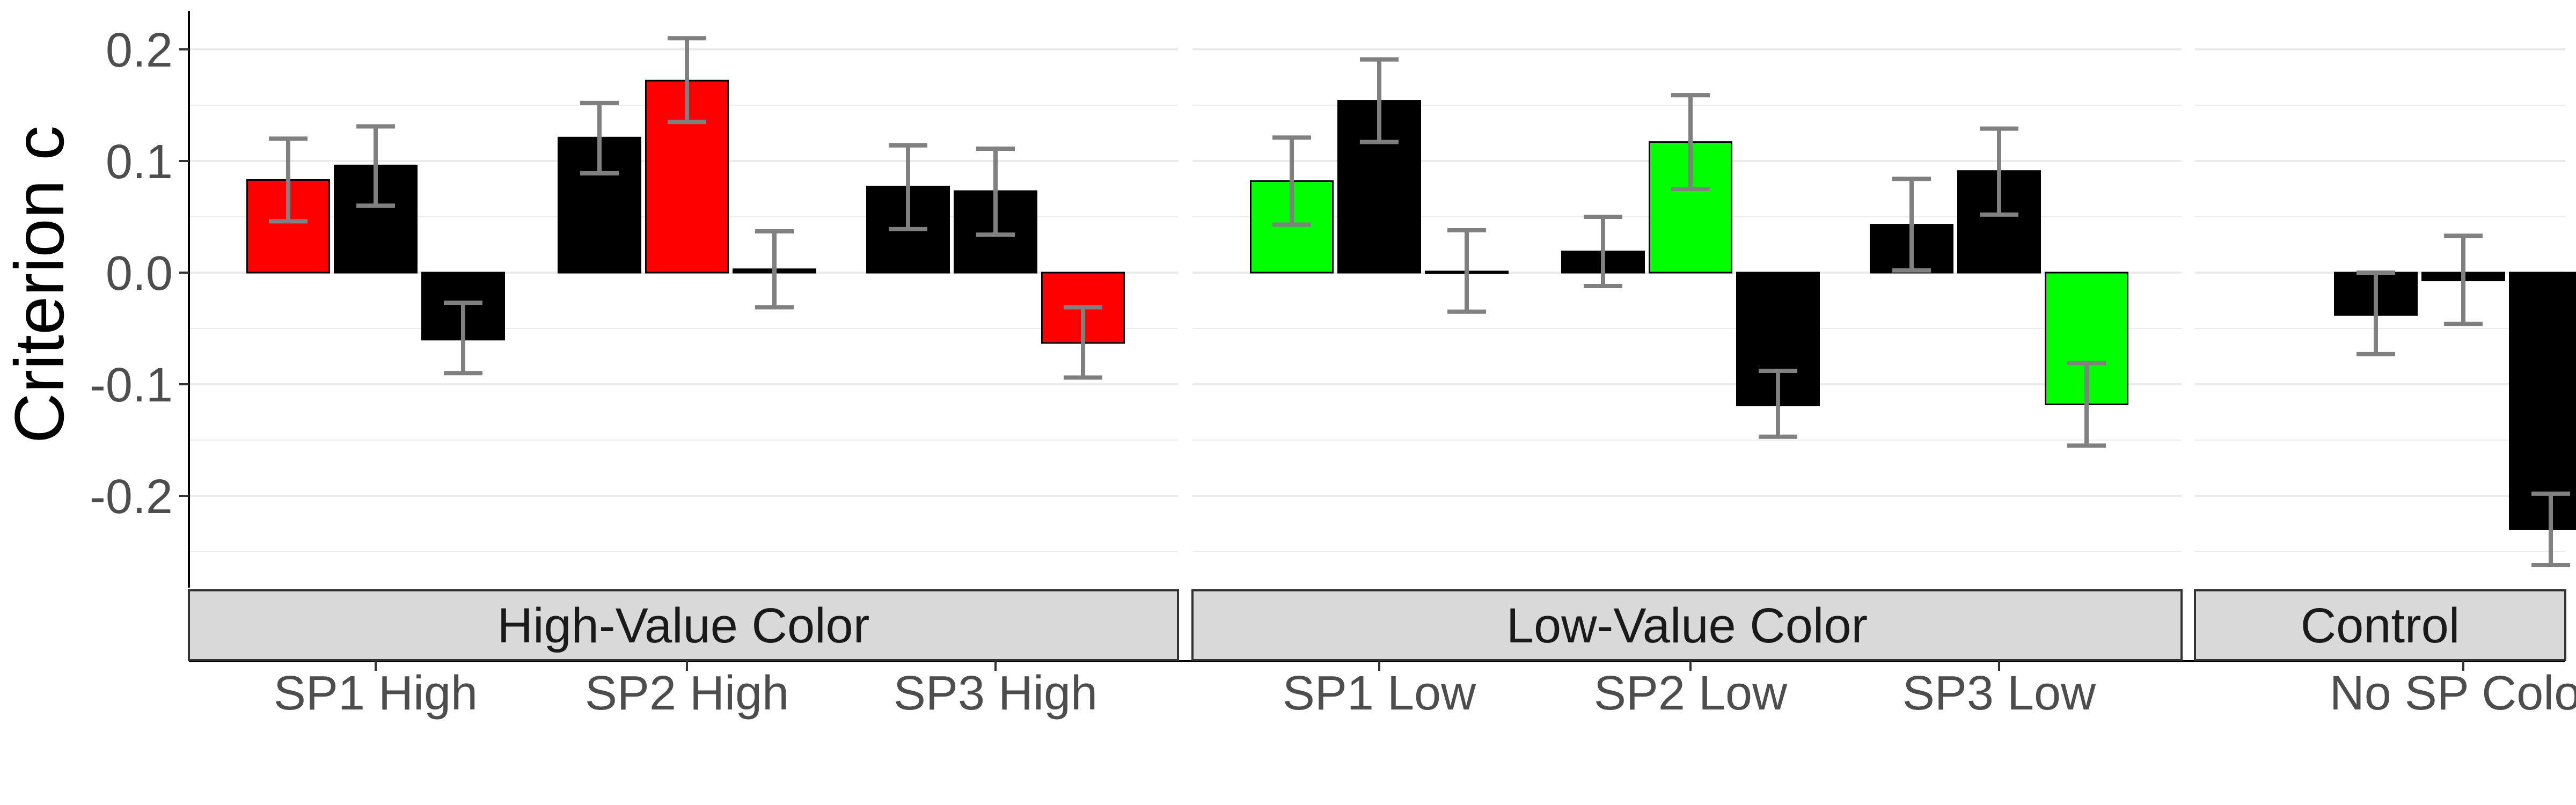 Image resolution: width=2576 pixels, height=805 pixels. I want to click on facet-strip-label: Control, so click(2380, 625).